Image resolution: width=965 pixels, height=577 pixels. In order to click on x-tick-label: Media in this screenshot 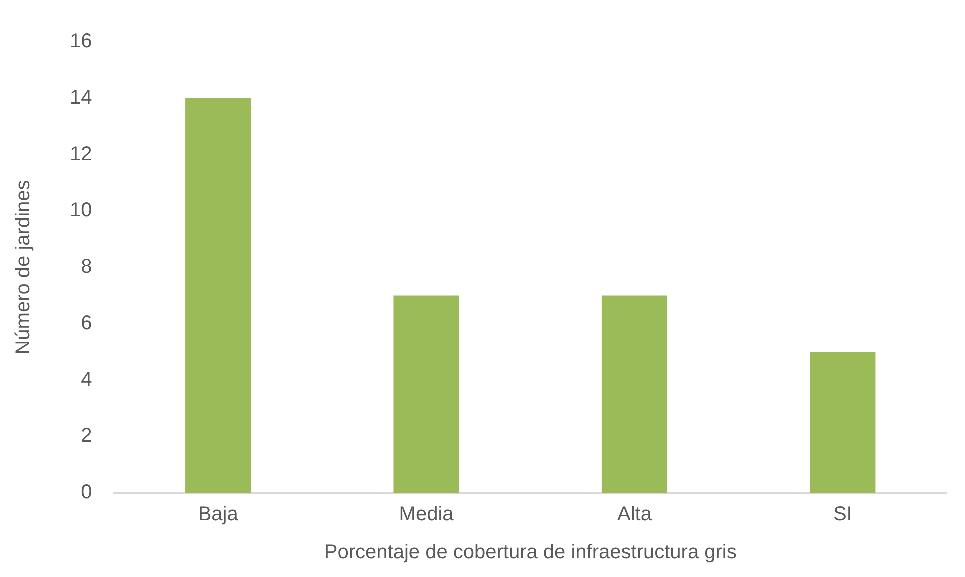, I will do `click(427, 515)`.